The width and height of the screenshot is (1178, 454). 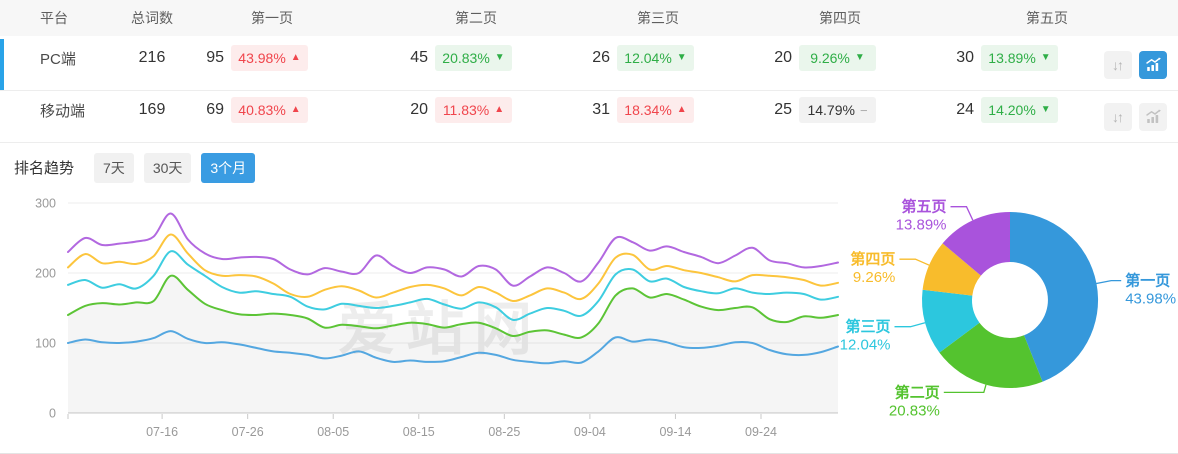 I want to click on x-axis-label: 08-15, so click(x=419, y=432).